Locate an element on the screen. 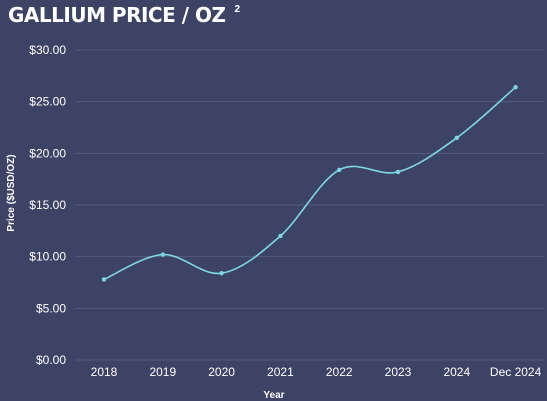  x-tick-label: 2024 is located at coordinates (456, 372).